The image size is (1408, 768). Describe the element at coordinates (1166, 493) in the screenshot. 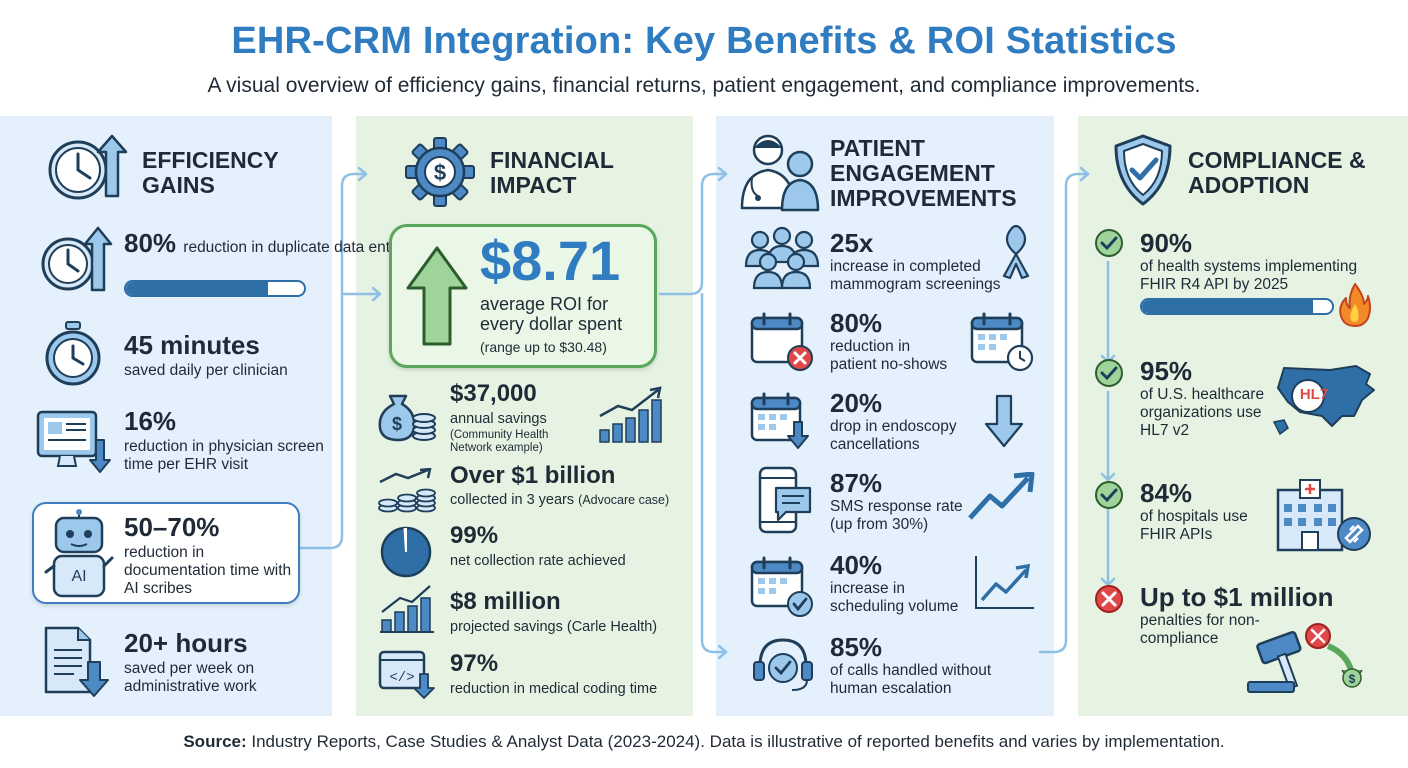

I see `compliance-stat-3: 84%` at that location.